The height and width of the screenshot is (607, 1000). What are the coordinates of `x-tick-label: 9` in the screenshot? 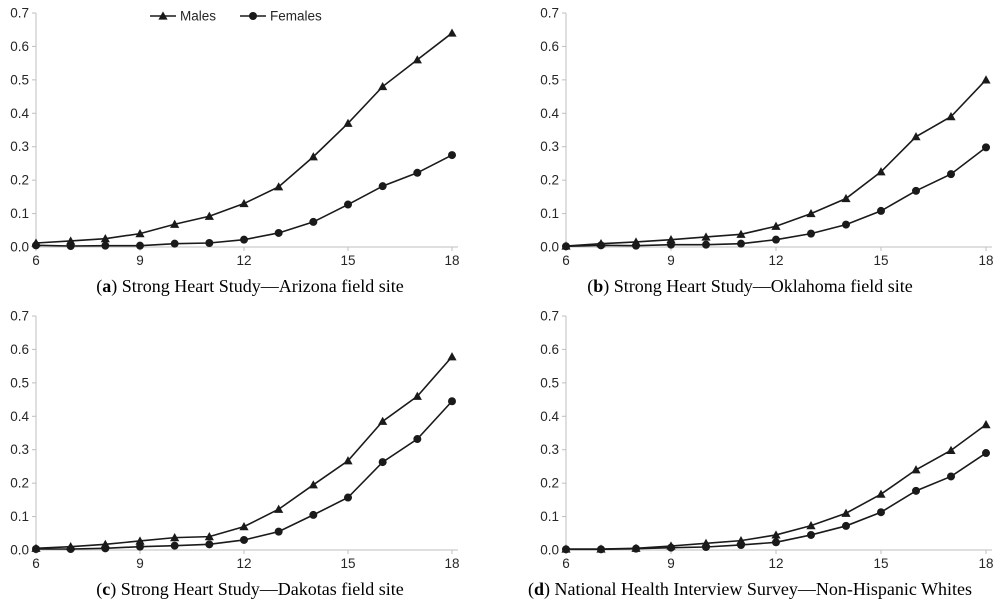 It's located at (140, 260).